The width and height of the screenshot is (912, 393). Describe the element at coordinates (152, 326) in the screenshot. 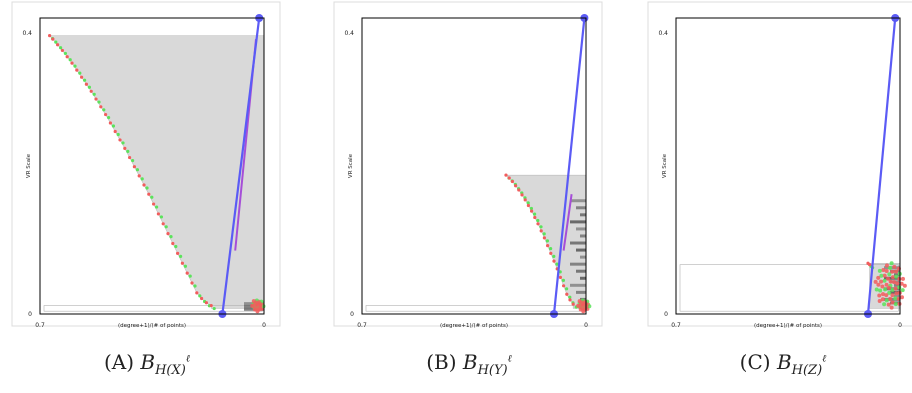

I see `x-axis-label-a: (degree+1)/(# of points)` at that location.